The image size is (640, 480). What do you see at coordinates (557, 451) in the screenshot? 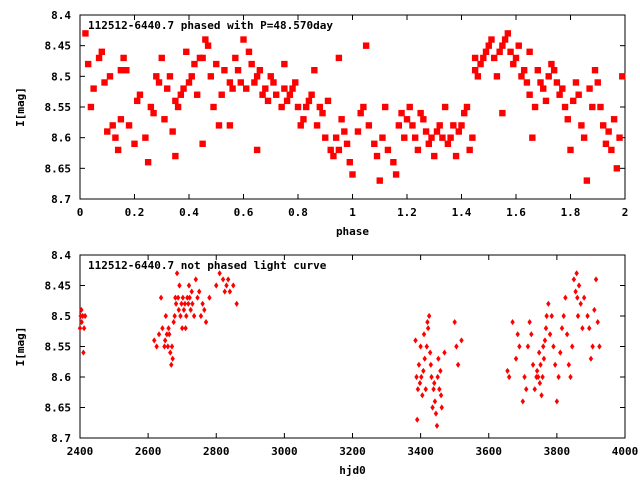
I see `x-tick-label: 3800` at bounding box center [557, 451].